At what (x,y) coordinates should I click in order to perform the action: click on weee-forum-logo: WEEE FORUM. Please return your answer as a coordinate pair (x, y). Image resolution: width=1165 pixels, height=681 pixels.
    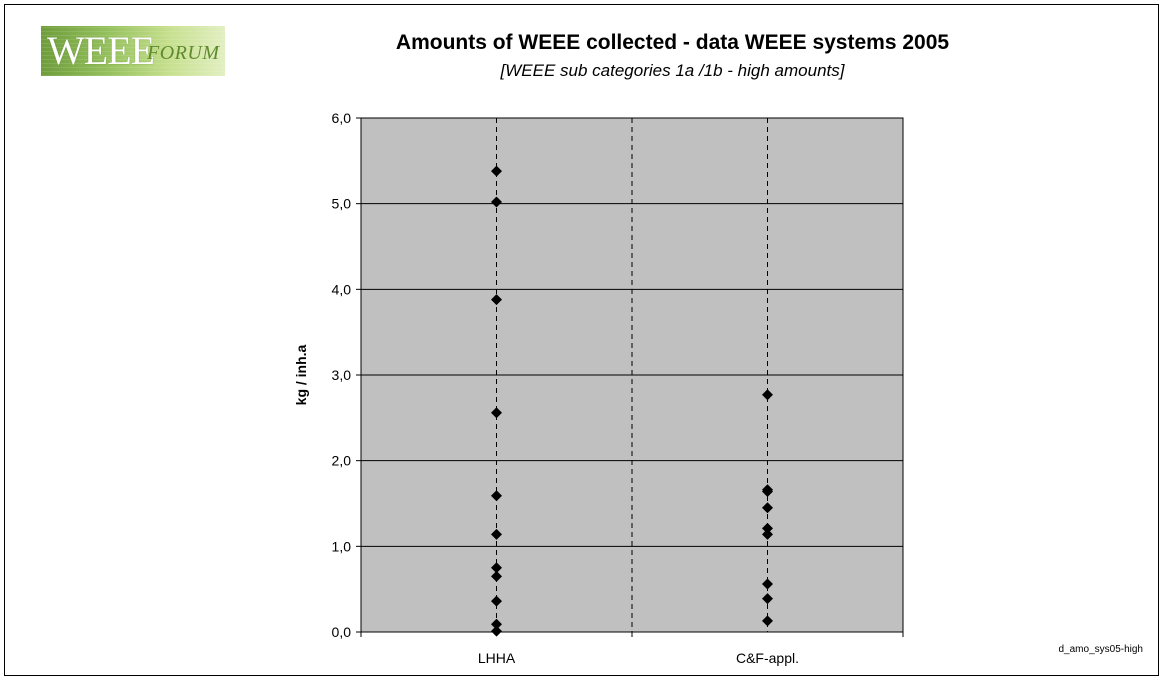
    Looking at the image, I should click on (133, 51).